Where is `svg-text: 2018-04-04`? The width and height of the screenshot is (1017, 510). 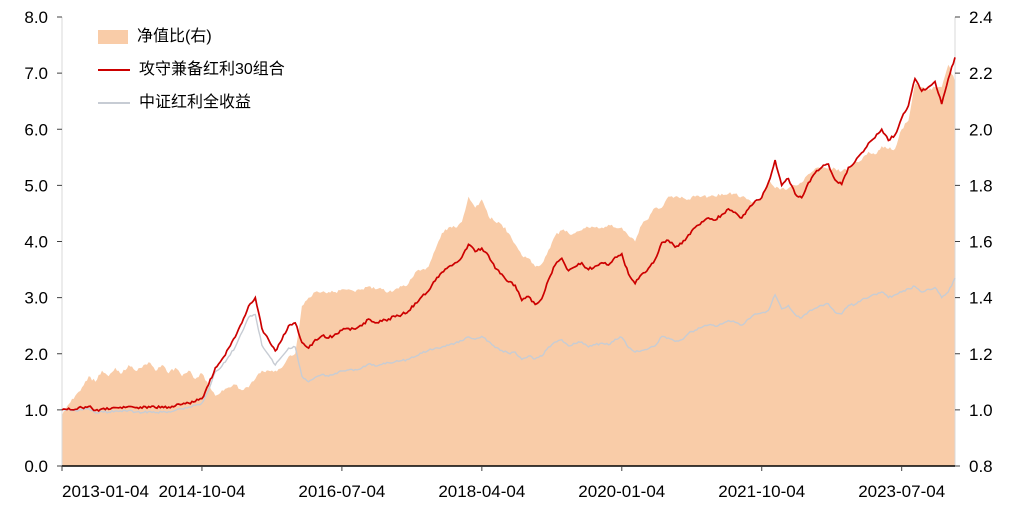
svg-text: 2018-04-04 is located at coordinates (481, 491).